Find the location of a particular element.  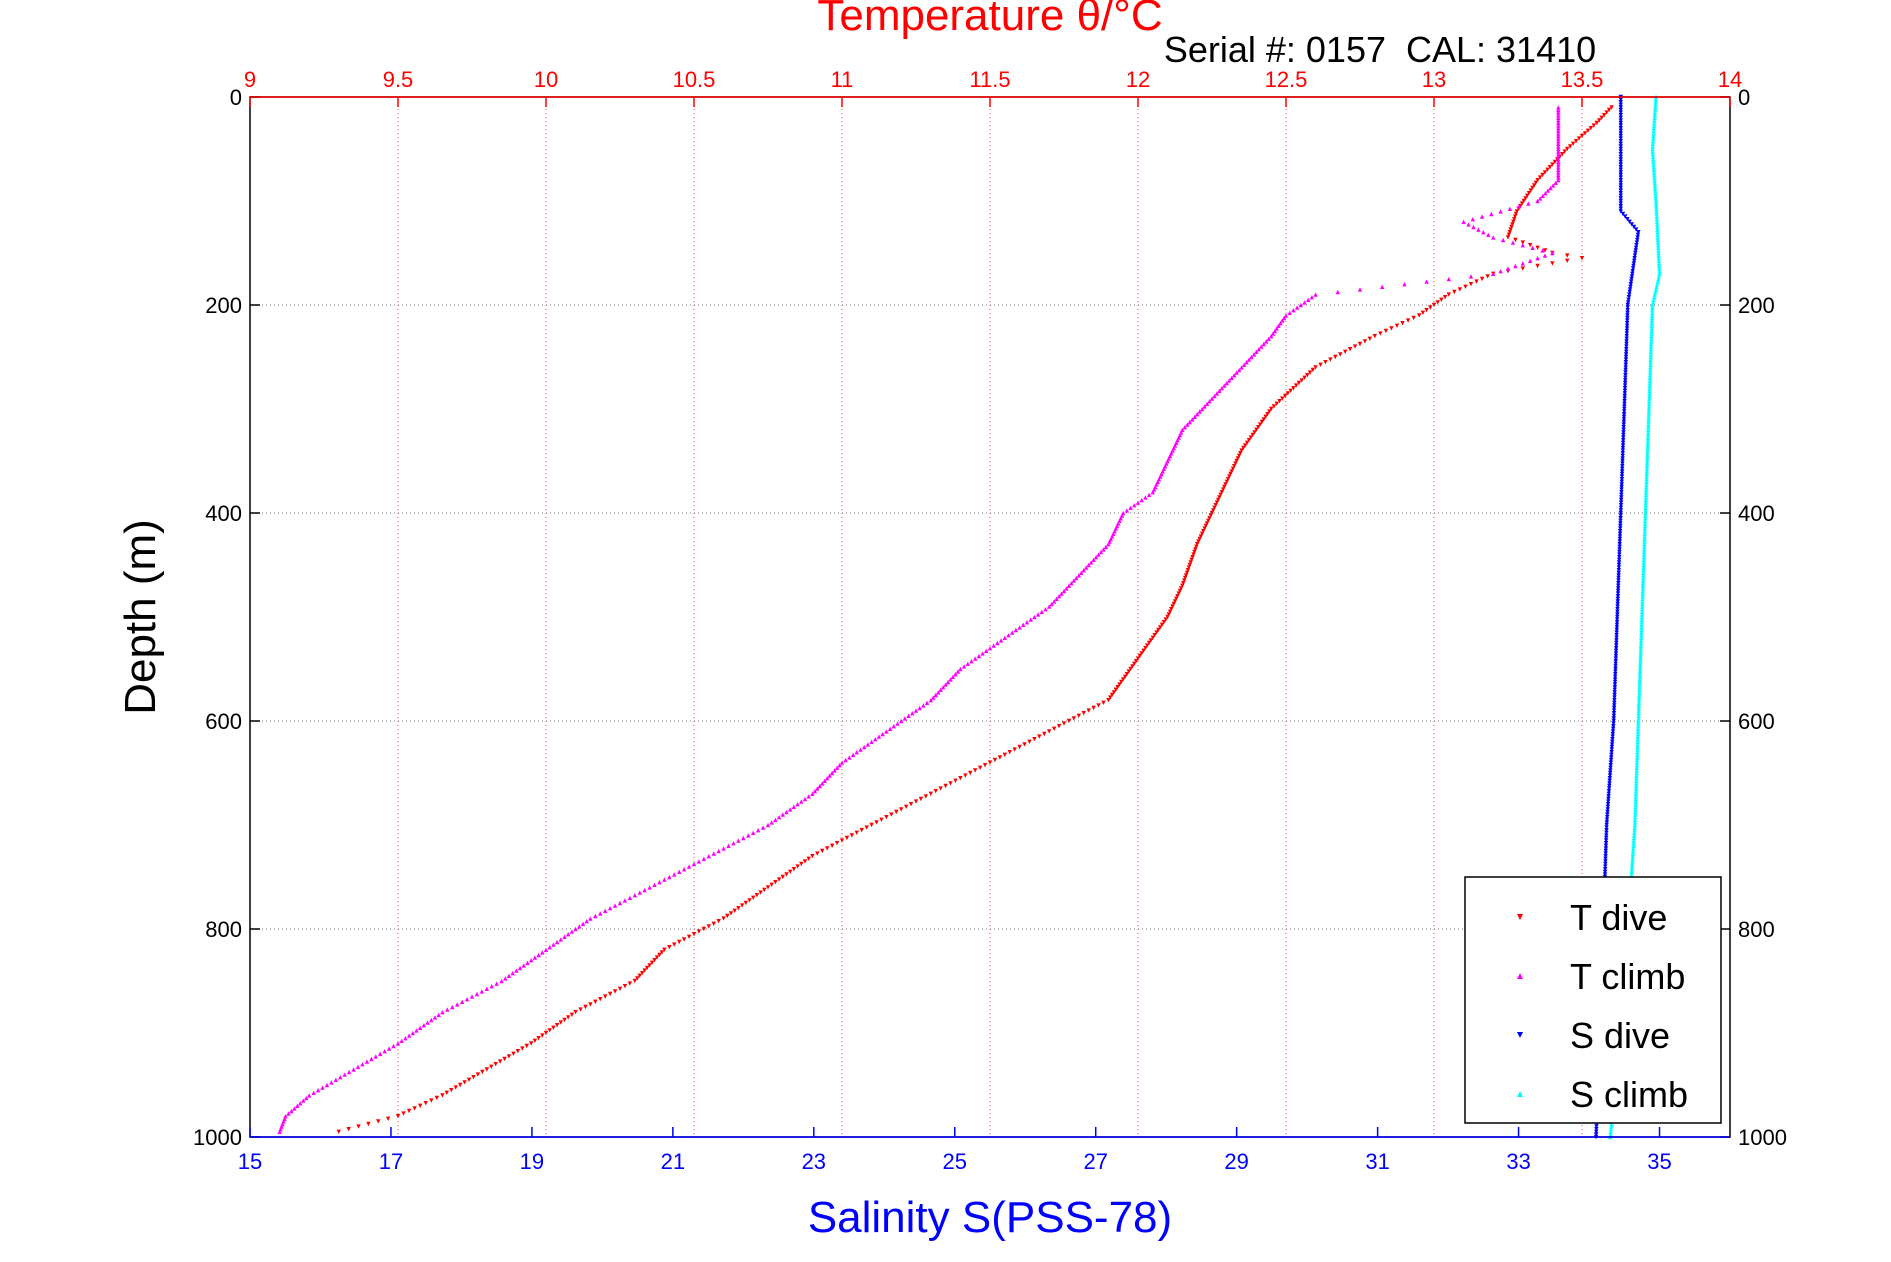

legend: T dive T climb S dive S climb is located at coordinates (1593, 1000).